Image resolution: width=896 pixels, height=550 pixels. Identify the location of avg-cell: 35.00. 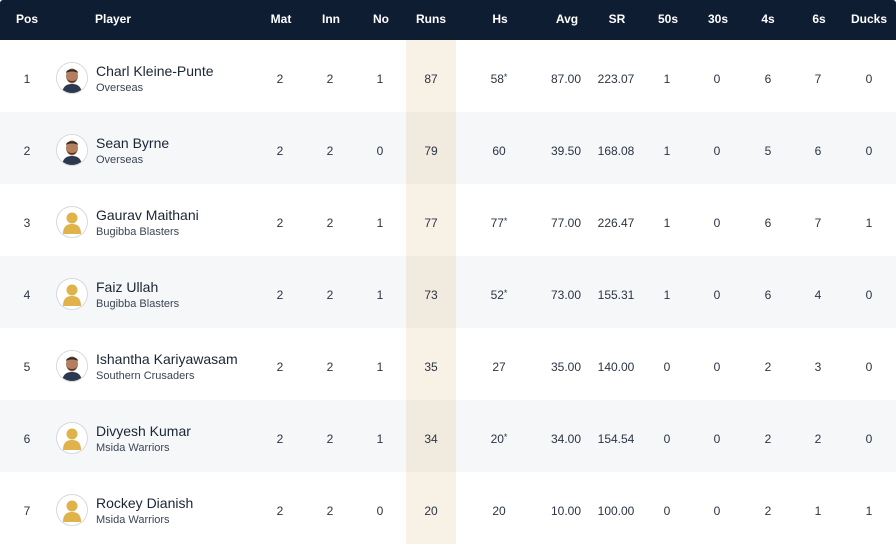
(566, 367).